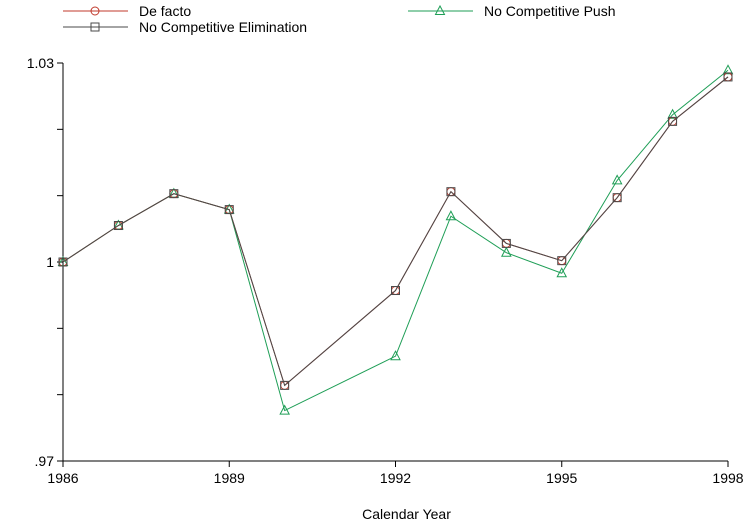 Image resolution: width=745 pixels, height=525 pixels. Describe the element at coordinates (727, 478) in the screenshot. I see `x-tick-label: 1998` at that location.